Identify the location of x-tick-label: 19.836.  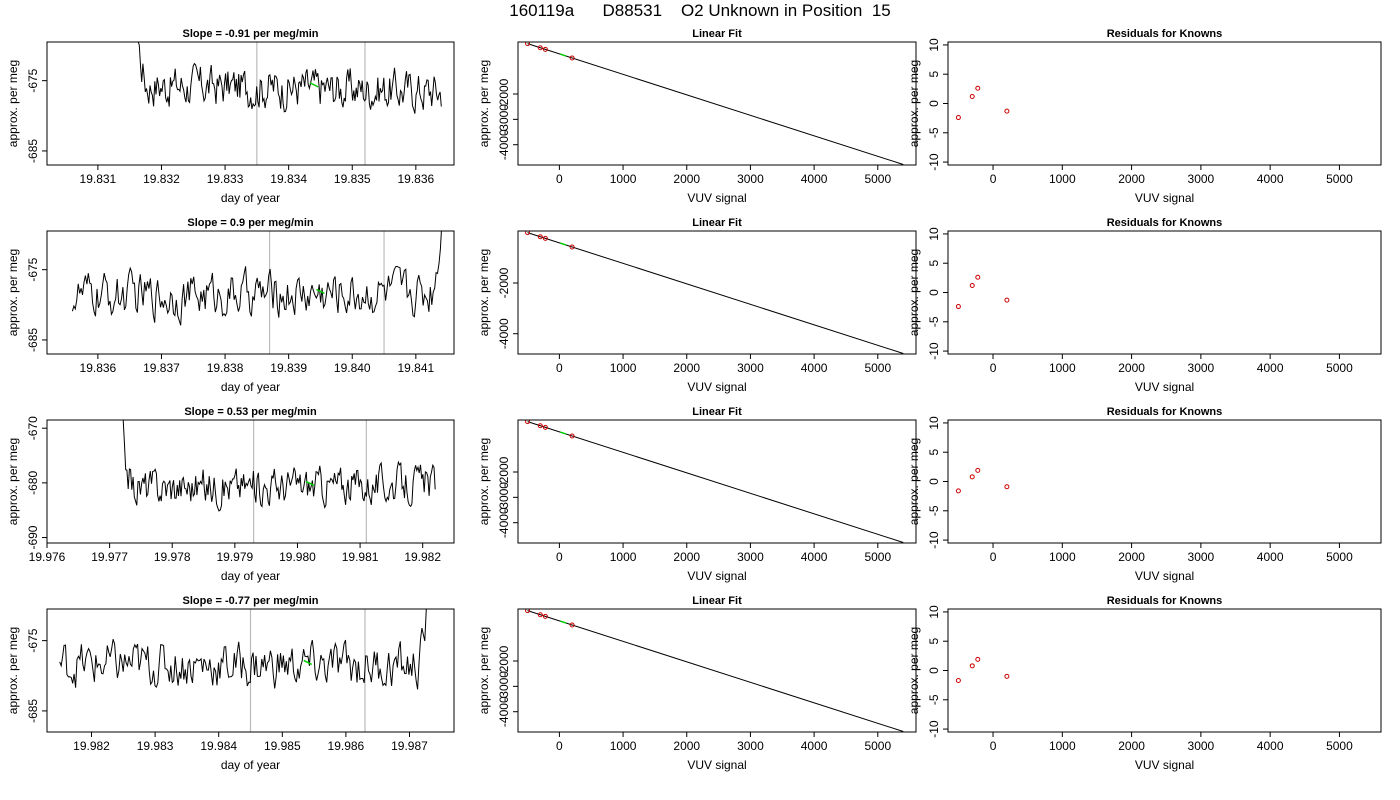
(98, 368).